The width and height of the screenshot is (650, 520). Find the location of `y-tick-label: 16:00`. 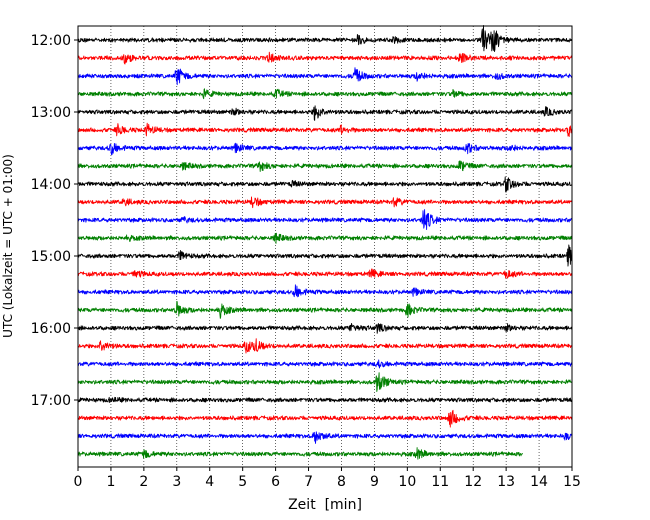

y-tick-label: 16:00 is located at coordinates (51, 329).